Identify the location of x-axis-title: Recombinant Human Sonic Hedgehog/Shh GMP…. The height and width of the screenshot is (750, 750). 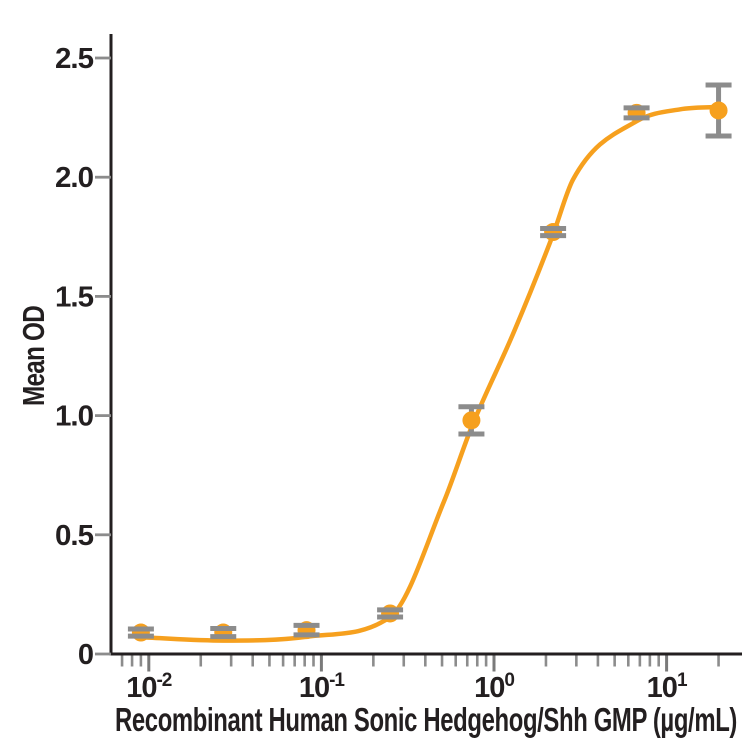
(426, 719).